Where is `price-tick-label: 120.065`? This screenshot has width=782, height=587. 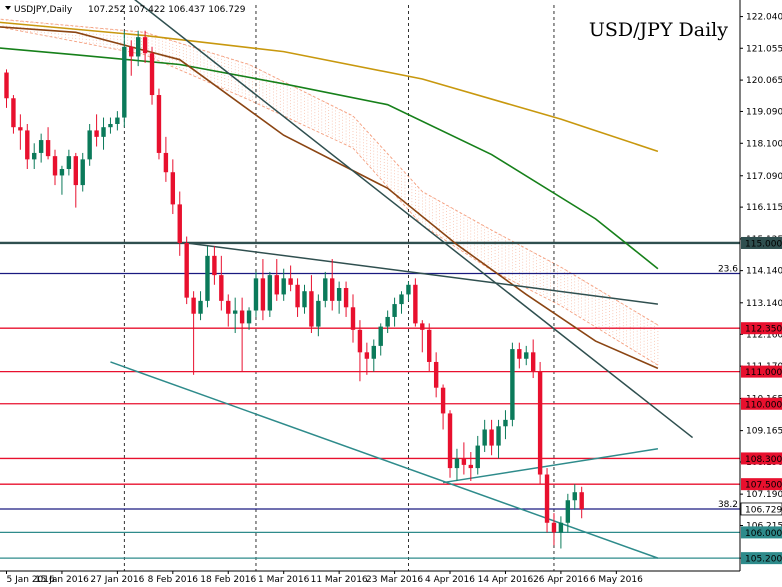
price-tick-label: 120.065 is located at coordinates (764, 81).